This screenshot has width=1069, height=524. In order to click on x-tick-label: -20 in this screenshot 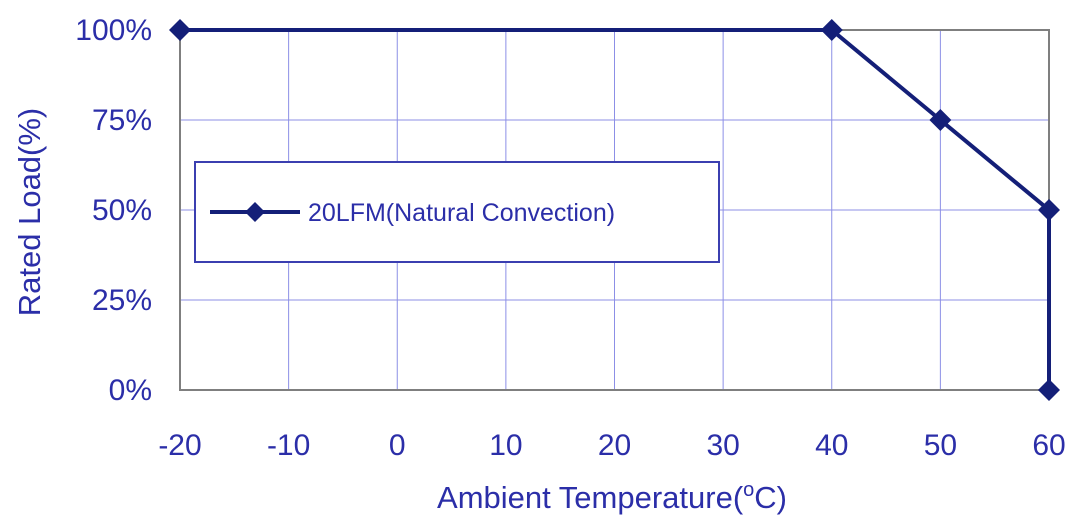, I will do `click(179, 445)`.